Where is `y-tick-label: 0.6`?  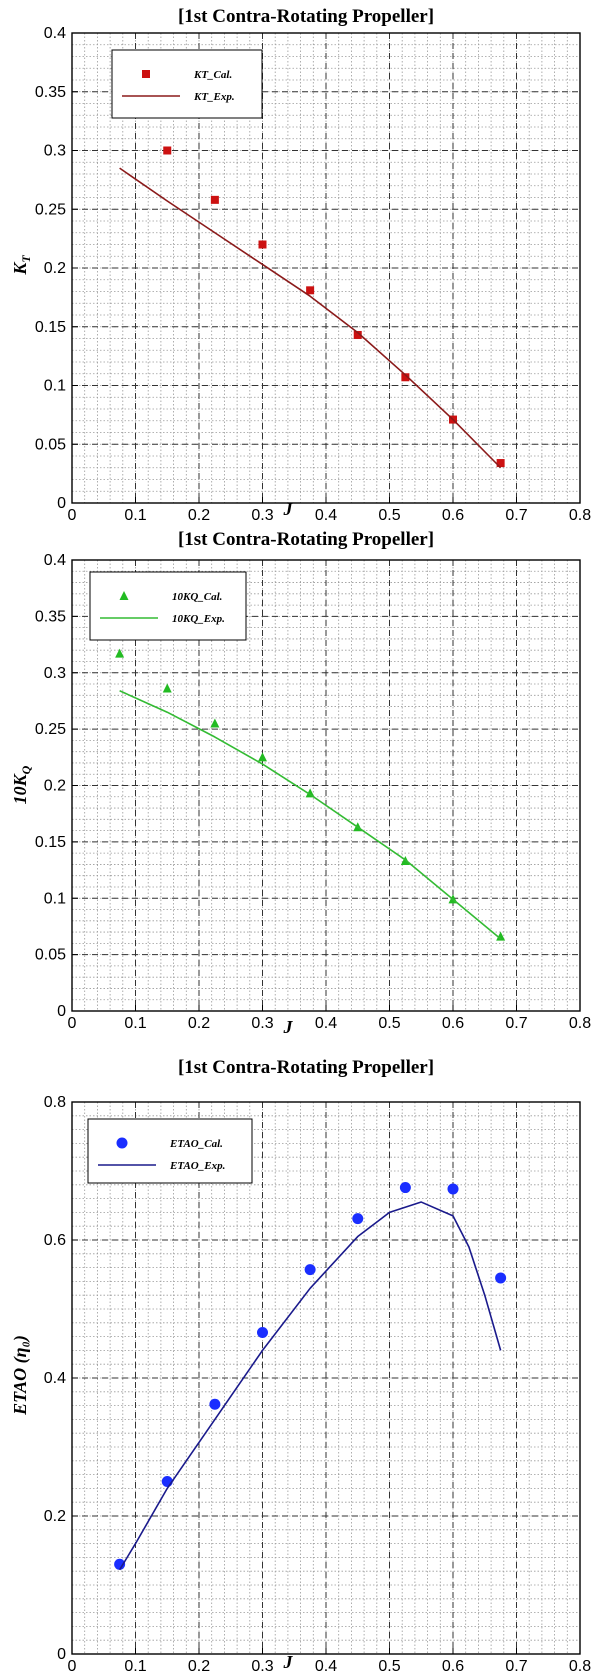
y-tick-label: 0.6 is located at coordinates (55, 1240).